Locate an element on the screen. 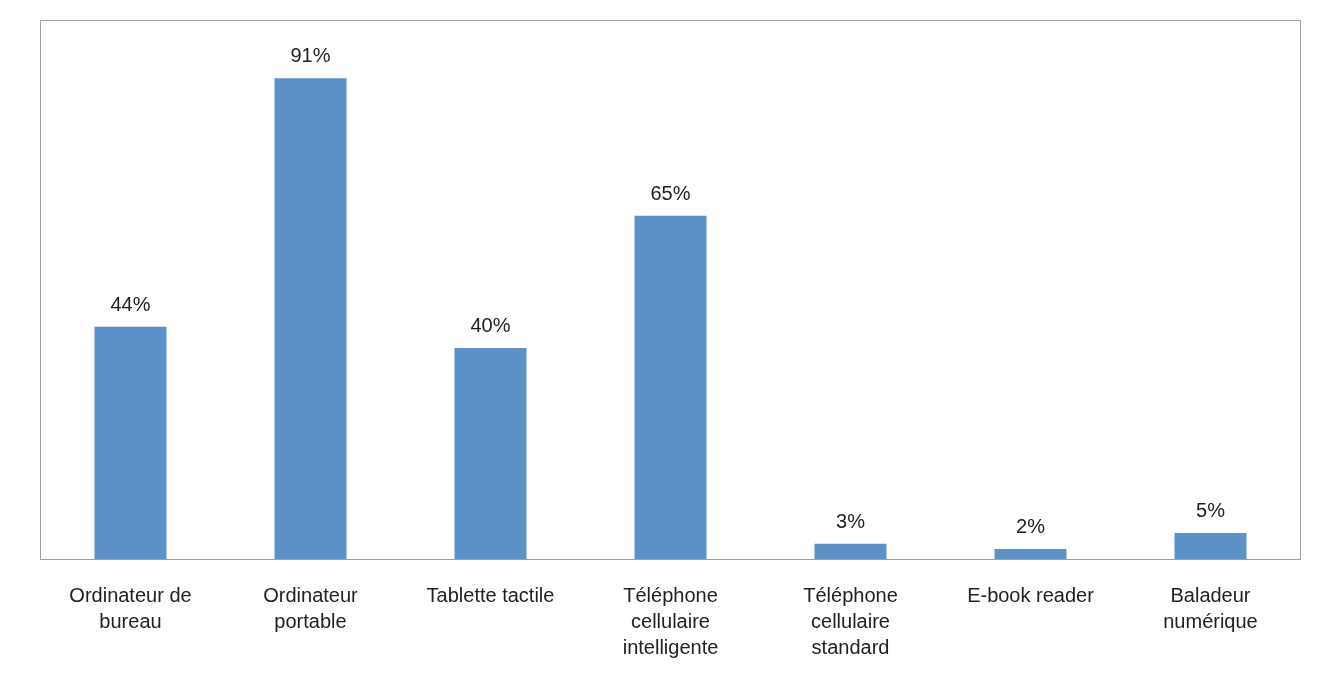 The height and width of the screenshot is (684, 1328). x-tick-label: Ordinateur de bureau is located at coordinates (130, 607).